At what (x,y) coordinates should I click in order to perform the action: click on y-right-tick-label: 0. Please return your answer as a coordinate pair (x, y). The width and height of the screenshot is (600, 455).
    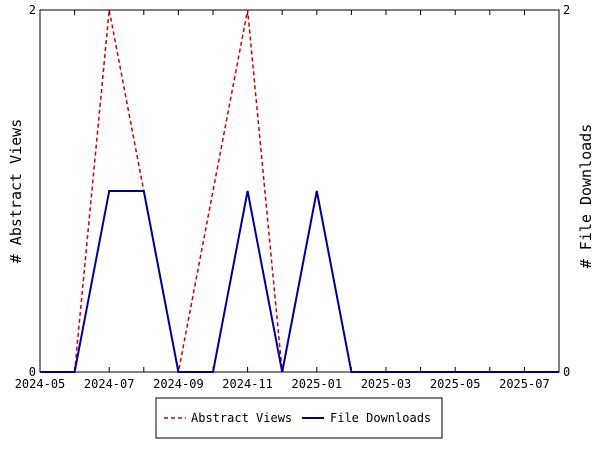
    Looking at the image, I should click on (566, 372).